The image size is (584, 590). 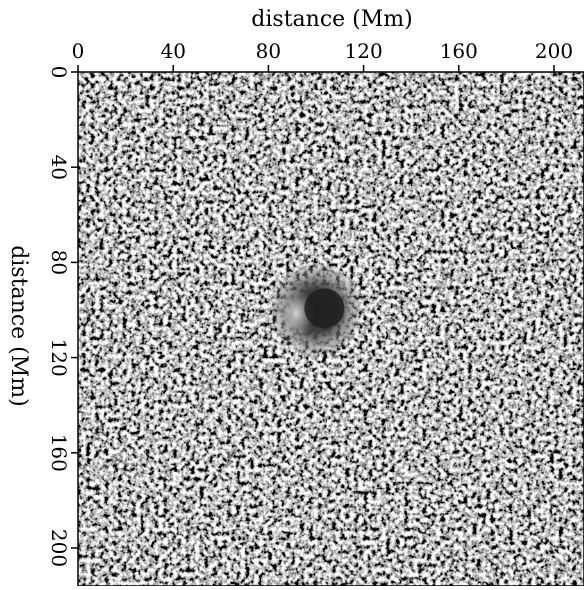 What do you see at coordinates (62, 316) in the screenshot?
I see `y-axis-ticks: 0 40 80 120 160 200` at bounding box center [62, 316].